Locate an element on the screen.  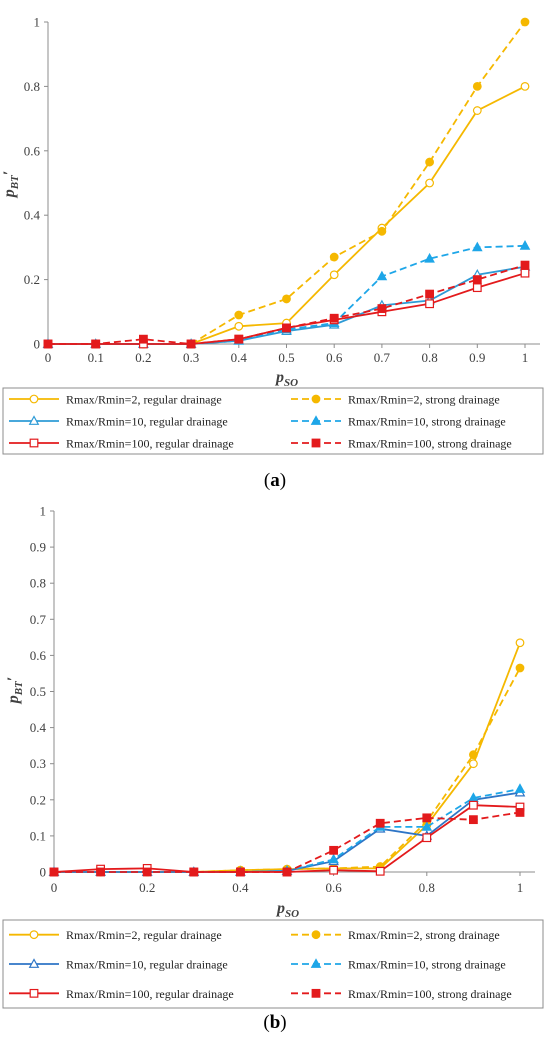
x-tick-label: 0.3 is located at coordinates (191, 357).